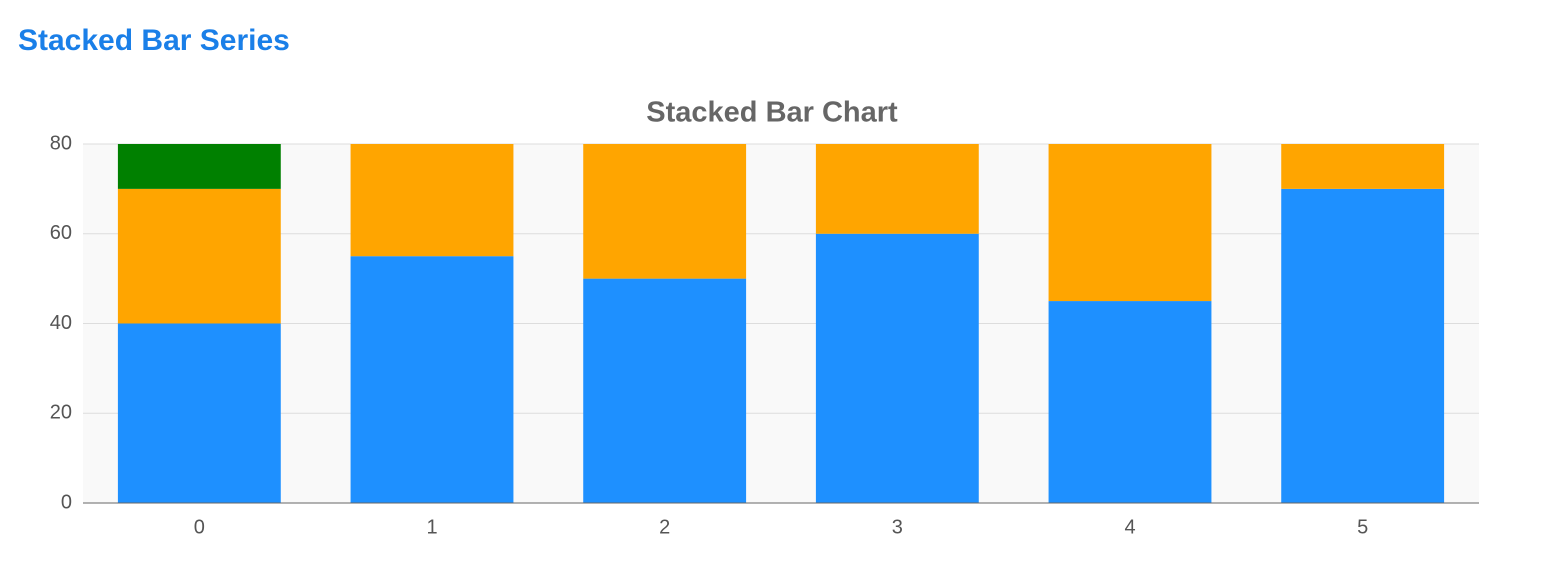  Describe the element at coordinates (61, 143) in the screenshot. I see `y-tick-label: 80` at that location.